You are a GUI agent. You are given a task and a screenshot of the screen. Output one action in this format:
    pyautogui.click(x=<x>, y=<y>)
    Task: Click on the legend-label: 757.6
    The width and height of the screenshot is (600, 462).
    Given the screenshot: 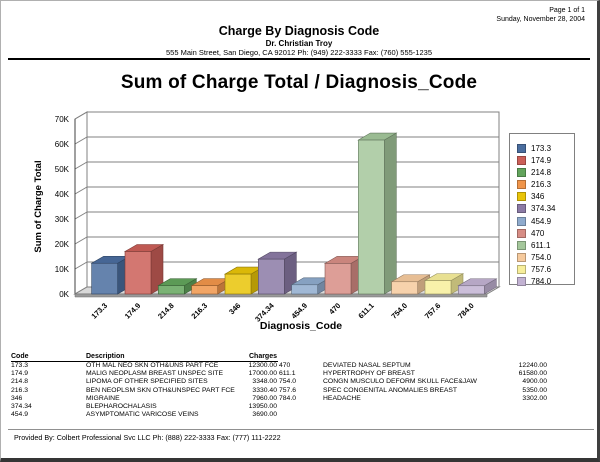 What is the action you would take?
    pyautogui.click(x=541, y=269)
    